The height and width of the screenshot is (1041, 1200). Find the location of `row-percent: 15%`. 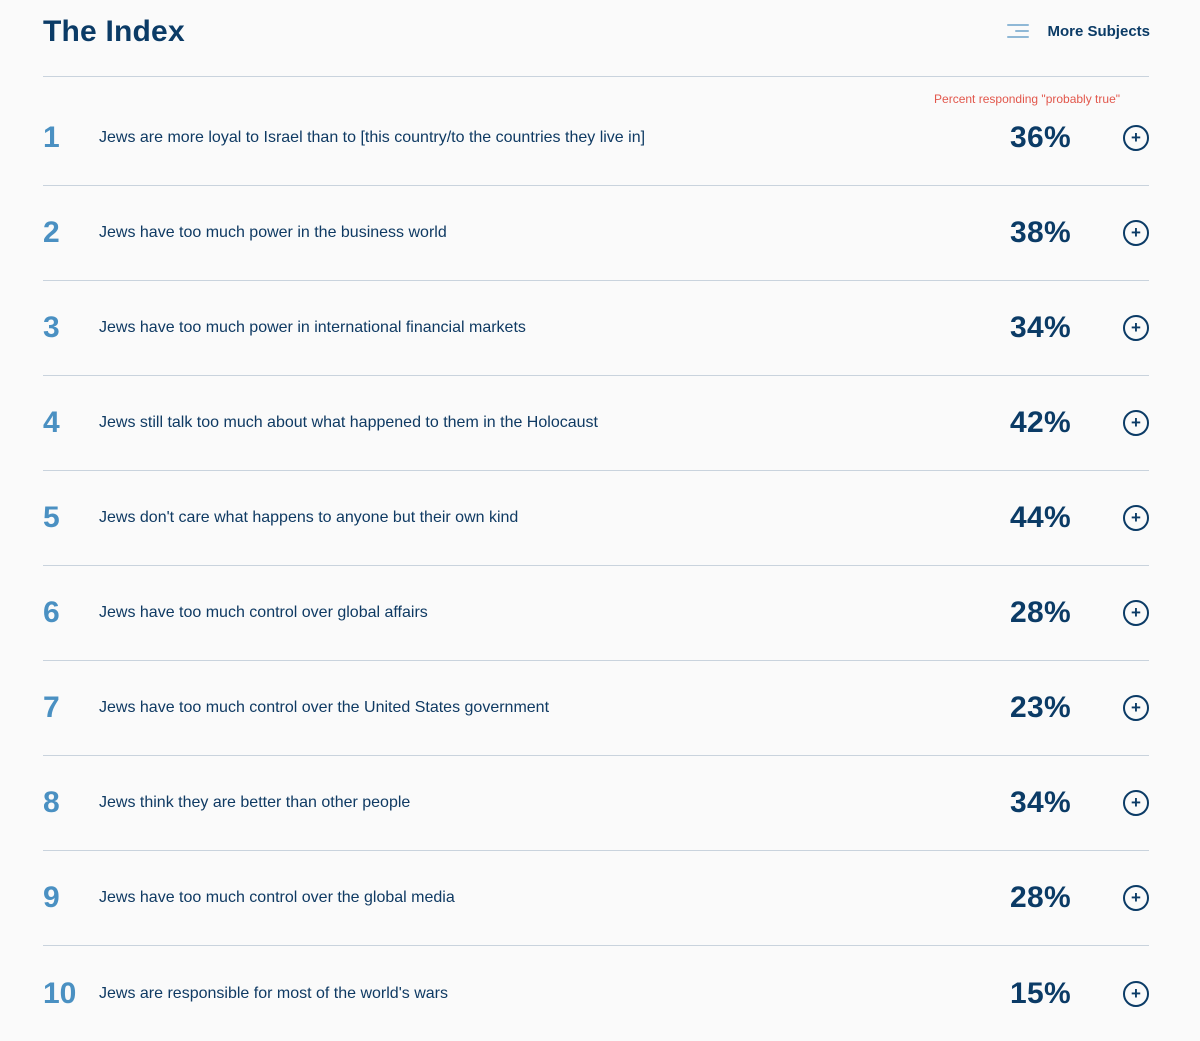

row-percent: 15% is located at coordinates (1040, 993).